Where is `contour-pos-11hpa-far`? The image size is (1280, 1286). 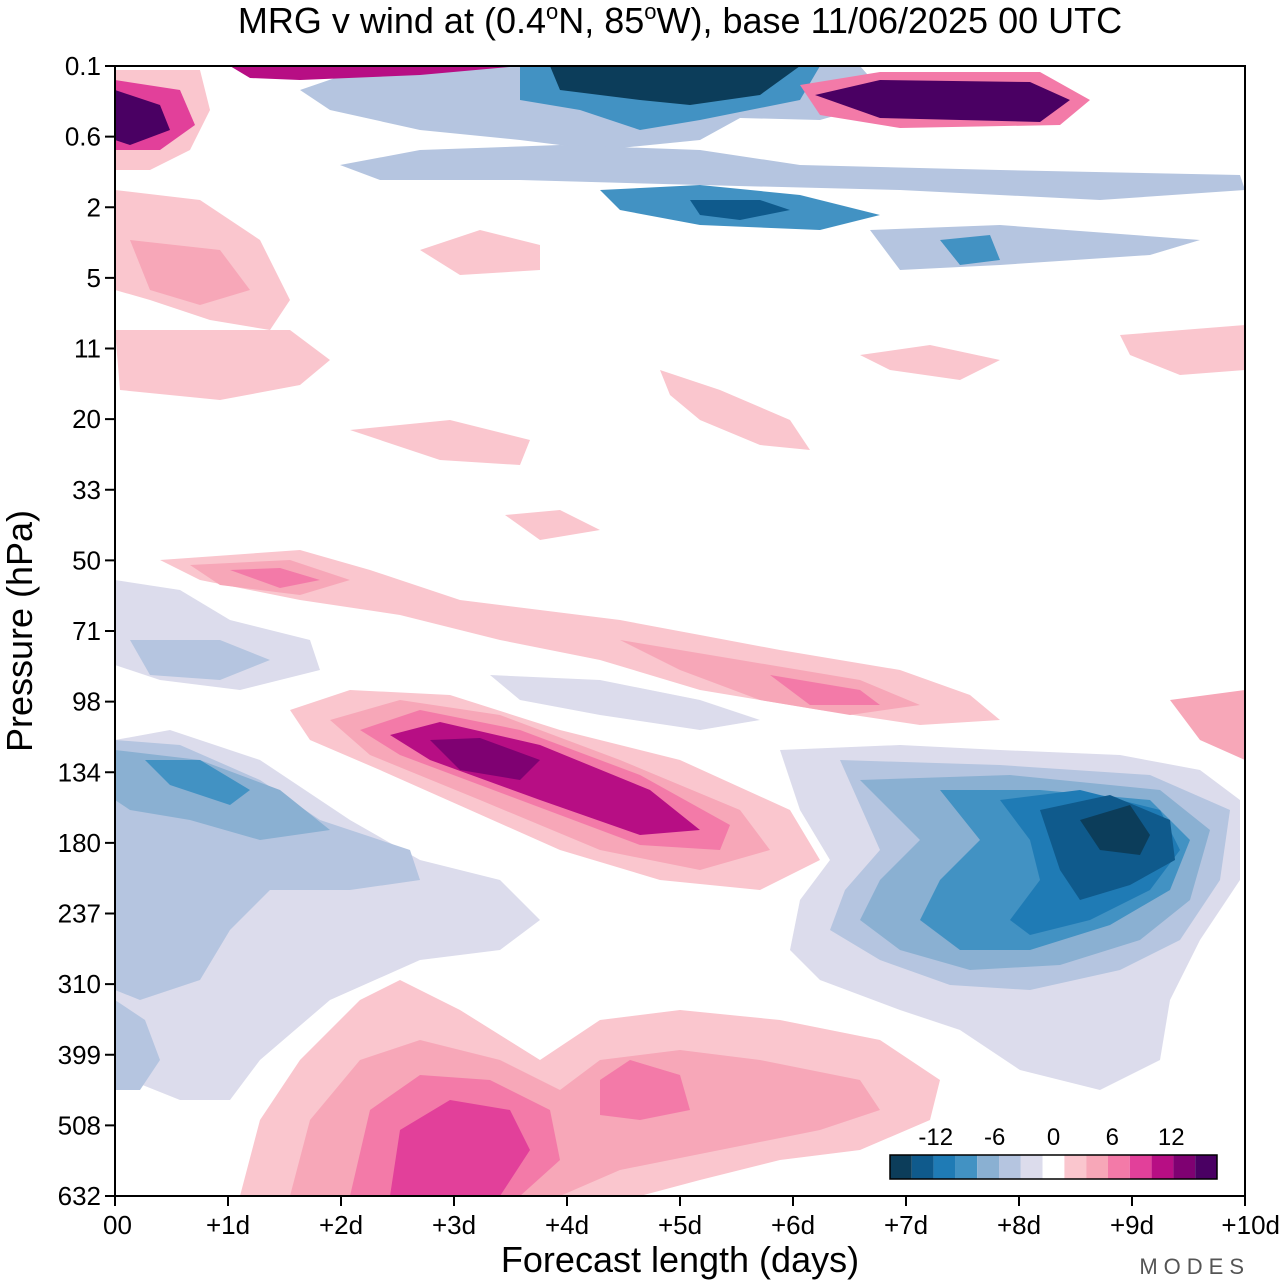 contour-pos-11hpa-far is located at coordinates (1182, 350).